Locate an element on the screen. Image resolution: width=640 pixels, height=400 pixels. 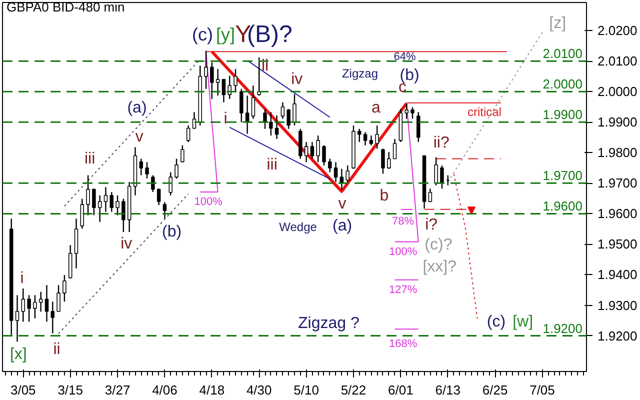
annotation: (B)? is located at coordinates (269, 34).